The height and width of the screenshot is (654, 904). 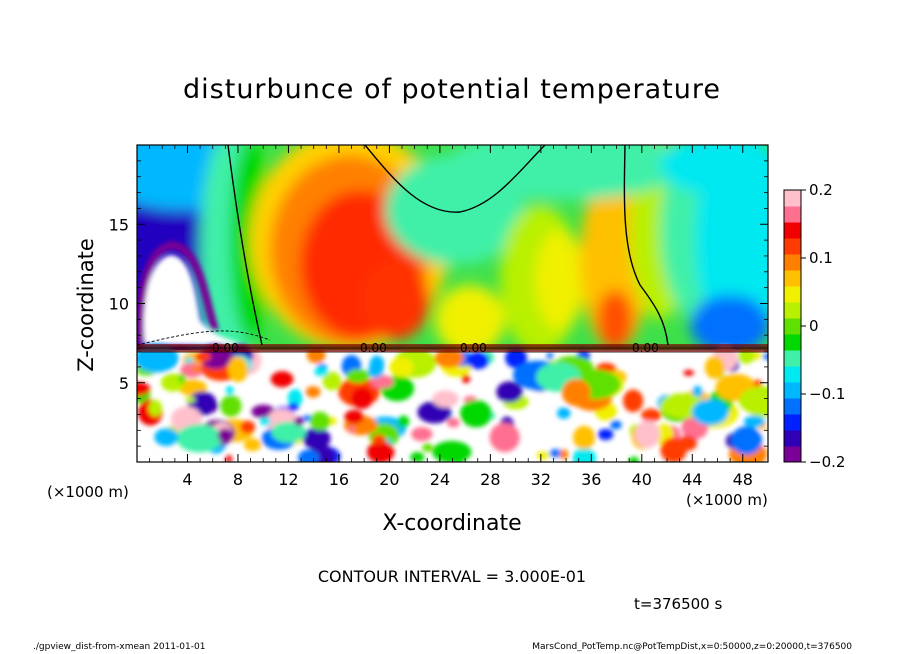 I want to click on x-tick-label: 36, so click(x=591, y=479).